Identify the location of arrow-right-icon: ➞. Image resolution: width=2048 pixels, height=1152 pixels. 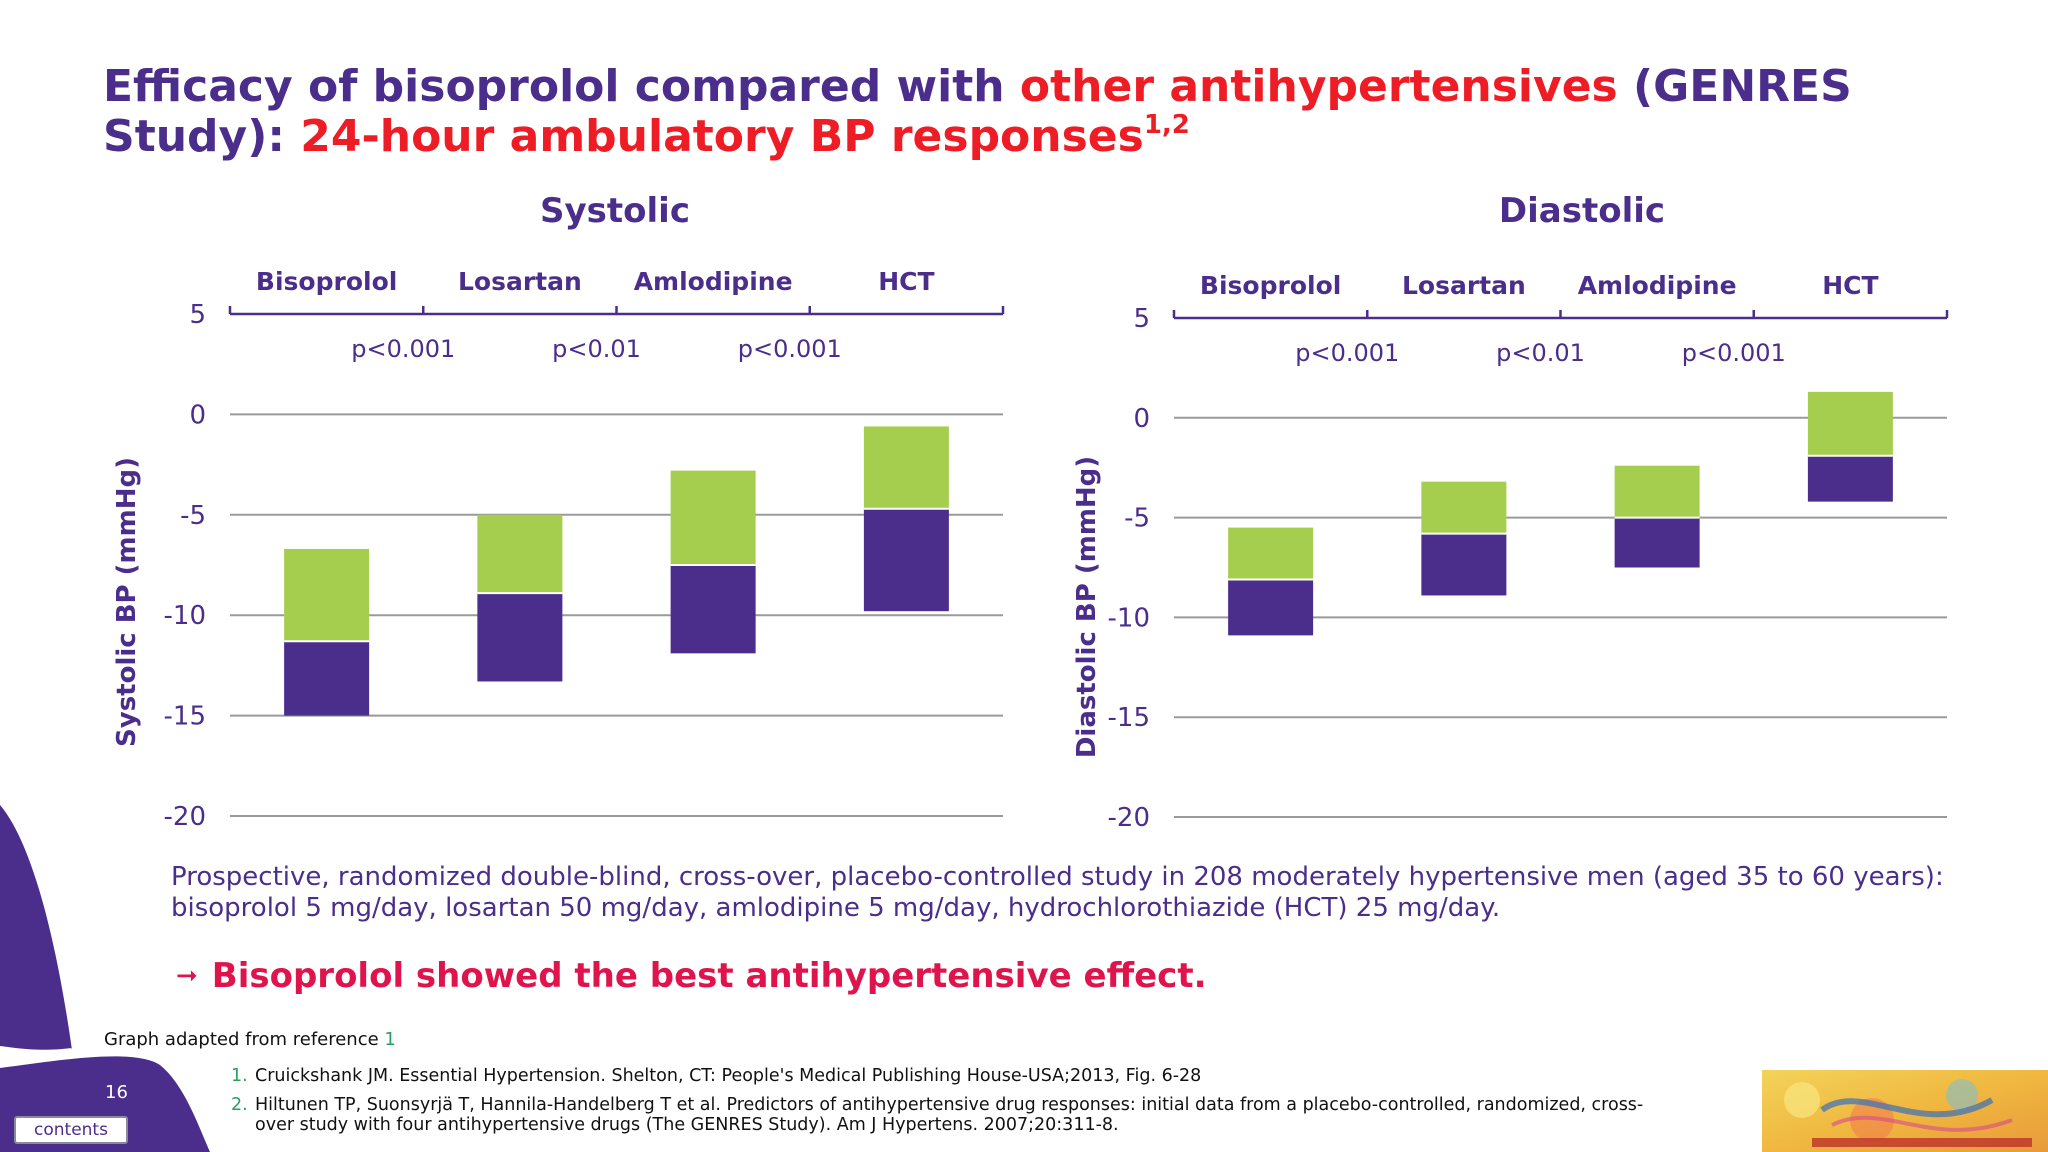
(187, 976).